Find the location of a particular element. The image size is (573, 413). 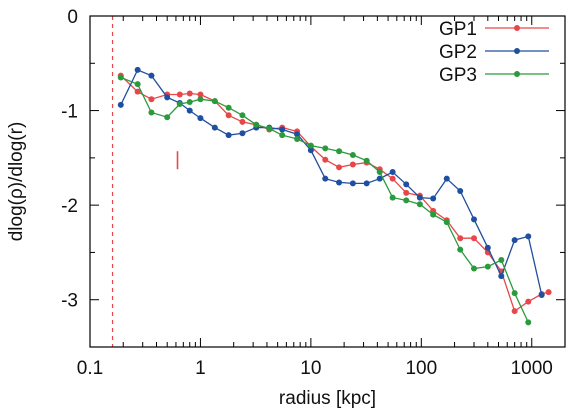

legend-label: GP3 is located at coordinates (458, 75).